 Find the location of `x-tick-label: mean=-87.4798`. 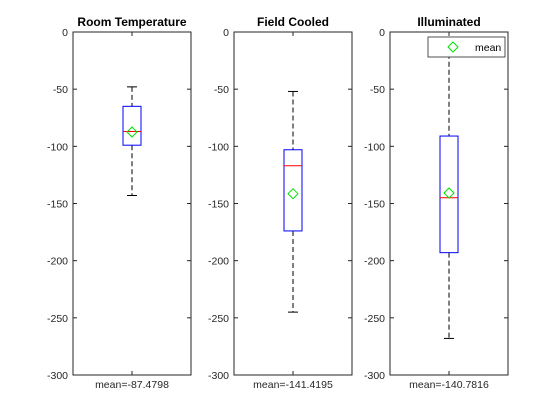

x-tick-label: mean=-87.4798 is located at coordinates (132, 385).